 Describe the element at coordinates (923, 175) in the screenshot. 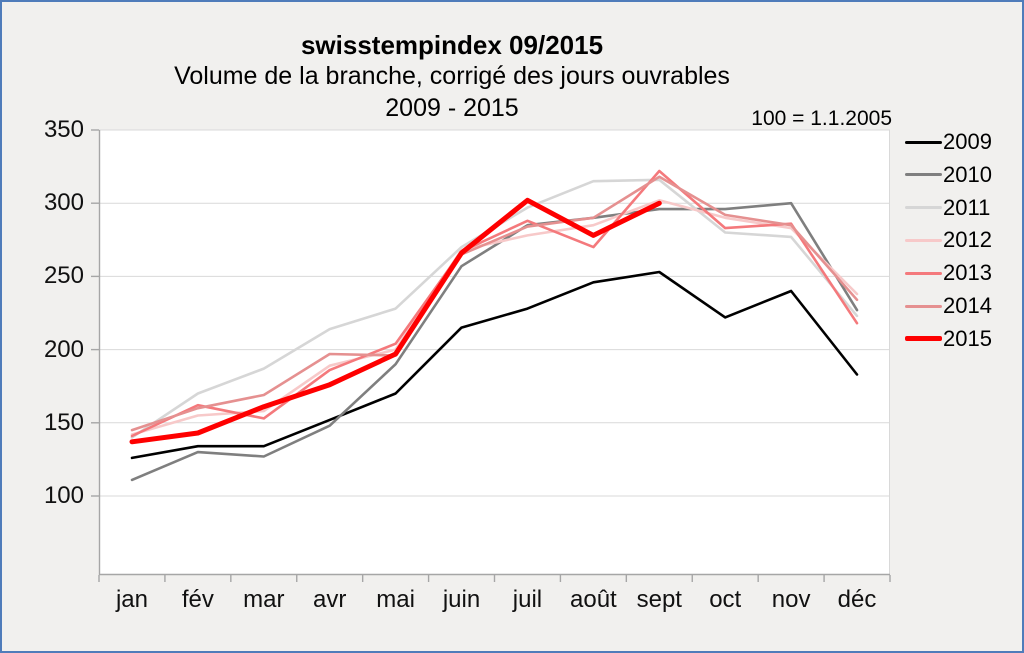

I see `legend-line-swatch-2010` at that location.